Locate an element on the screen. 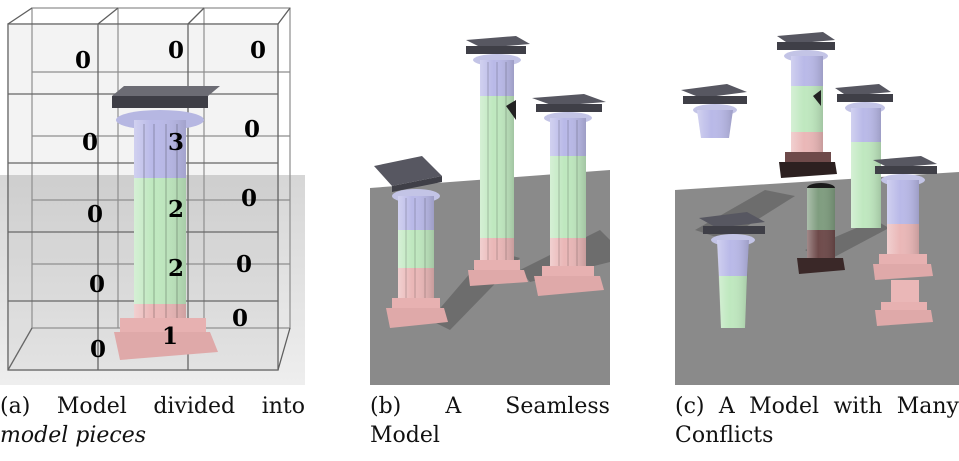 This screenshot has width=959, height=461. caption-a-line1: (a) Model divided into is located at coordinates (152, 406).